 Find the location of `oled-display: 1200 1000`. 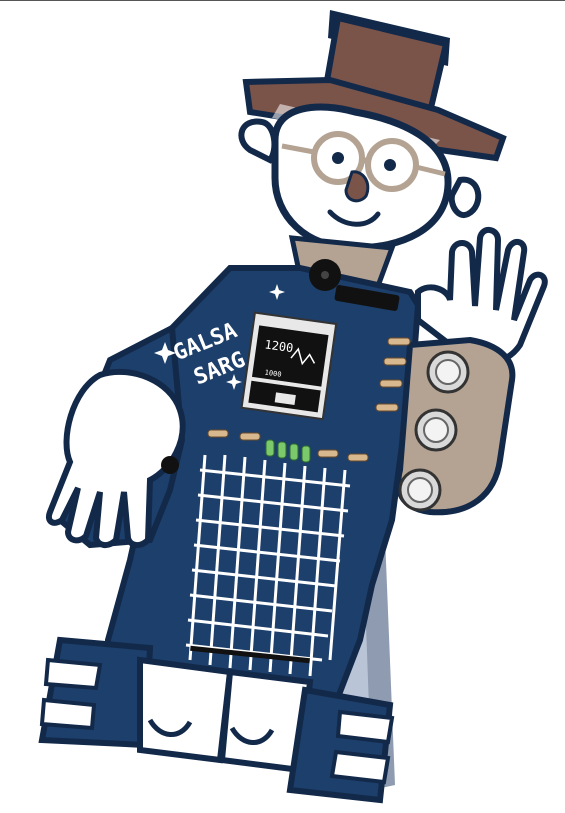

oled-display: 1200 1000 is located at coordinates (289, 366).